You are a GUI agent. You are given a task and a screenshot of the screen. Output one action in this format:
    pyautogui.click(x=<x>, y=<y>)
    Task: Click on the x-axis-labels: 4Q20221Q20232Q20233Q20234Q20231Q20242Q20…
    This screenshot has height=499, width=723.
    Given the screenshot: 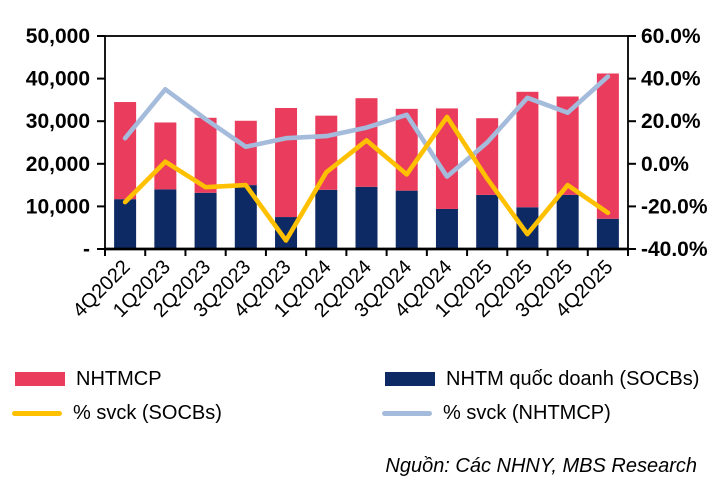 What is the action you would take?
    pyautogui.click(x=349, y=285)
    